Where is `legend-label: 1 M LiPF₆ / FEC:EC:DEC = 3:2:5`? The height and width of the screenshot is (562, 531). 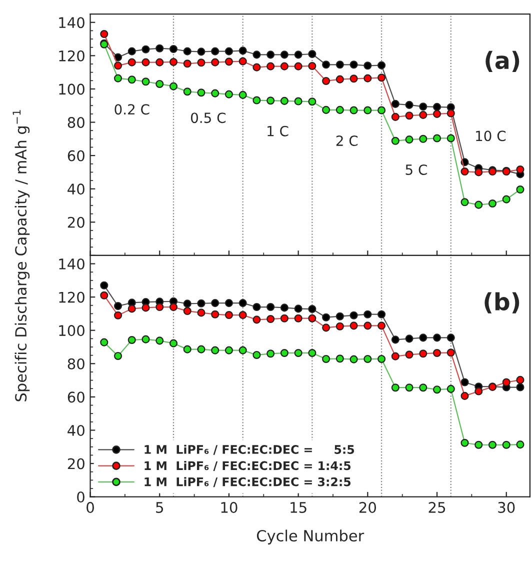
legend-label: 1 M LiPF₆ / FEC:EC:DEC = 3:2:5 is located at coordinates (247, 482).